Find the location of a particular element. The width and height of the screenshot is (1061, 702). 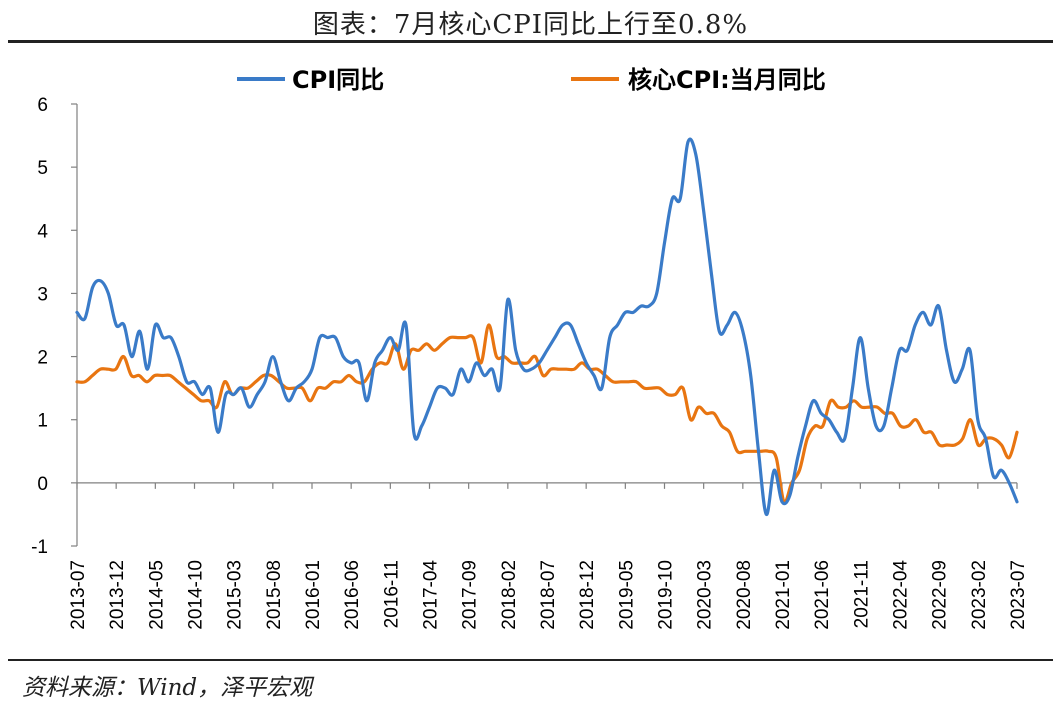

x-tick-label: 2018-02 is located at coordinates (509, 595).